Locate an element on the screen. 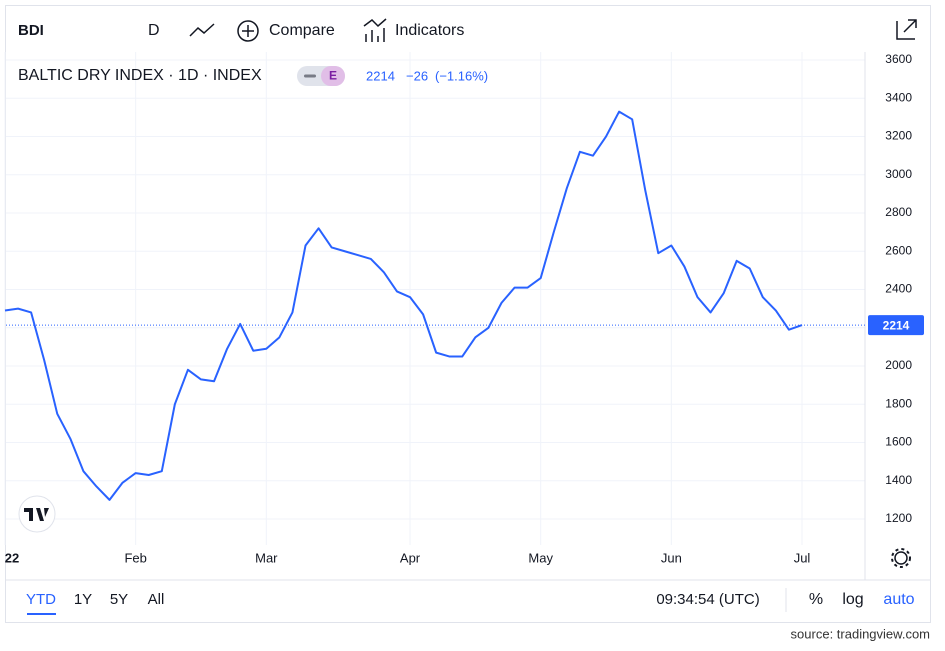  logo is located at coordinates (37, 514).